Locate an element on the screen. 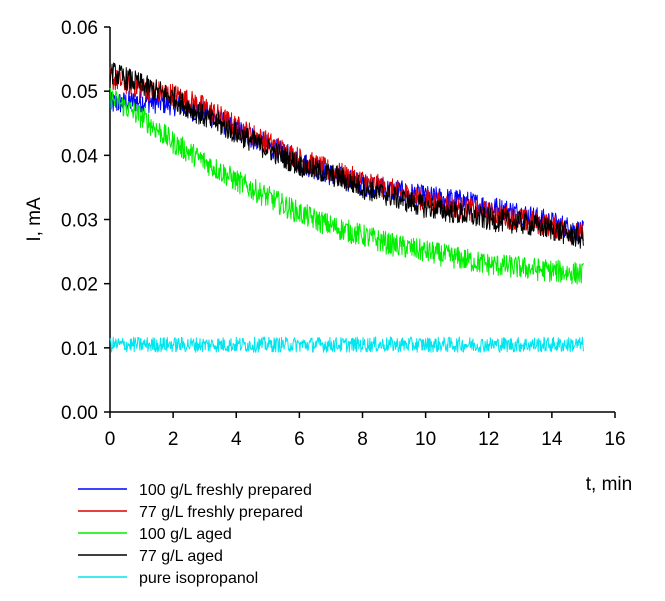 This screenshot has height=601, width=665. legend-label-1: 100 g/L freshly prepared is located at coordinates (225, 490).